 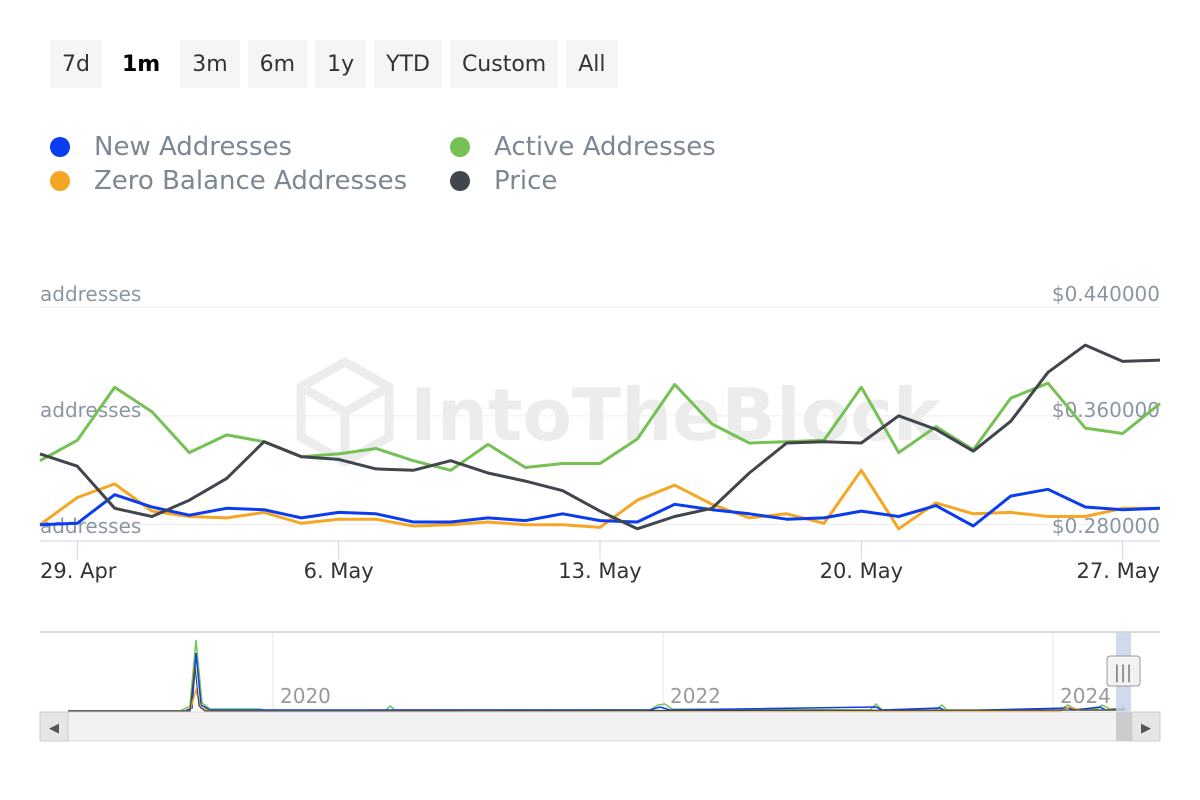 I want to click on scrollbar: ◀ ▶, so click(x=600, y=726).